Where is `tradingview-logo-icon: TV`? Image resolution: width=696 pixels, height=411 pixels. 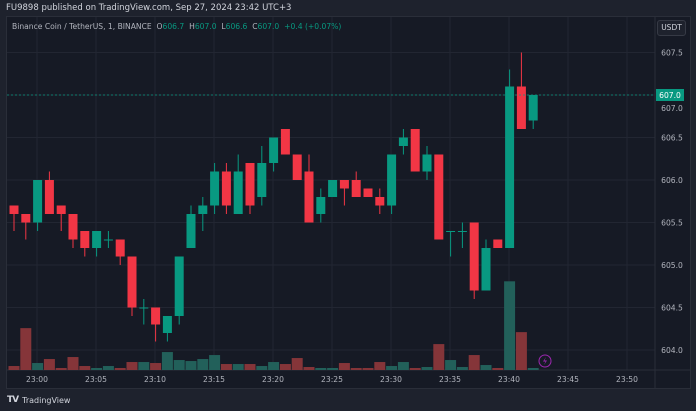 tradingview-logo-icon: TV is located at coordinates (13, 400).